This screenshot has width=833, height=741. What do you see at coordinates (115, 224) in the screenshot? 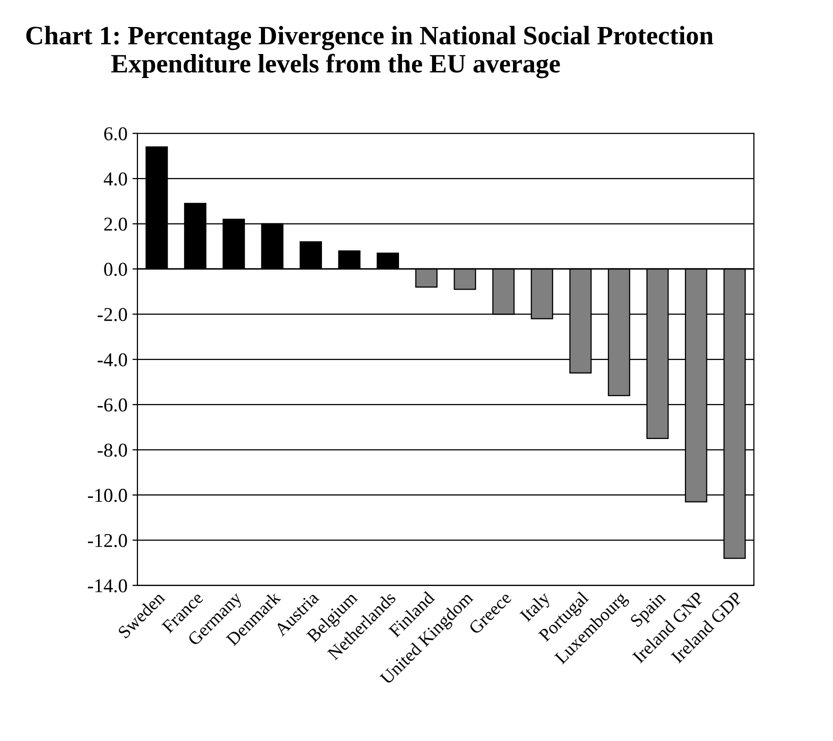
I see `y-tick-label: 2.0` at bounding box center [115, 224].